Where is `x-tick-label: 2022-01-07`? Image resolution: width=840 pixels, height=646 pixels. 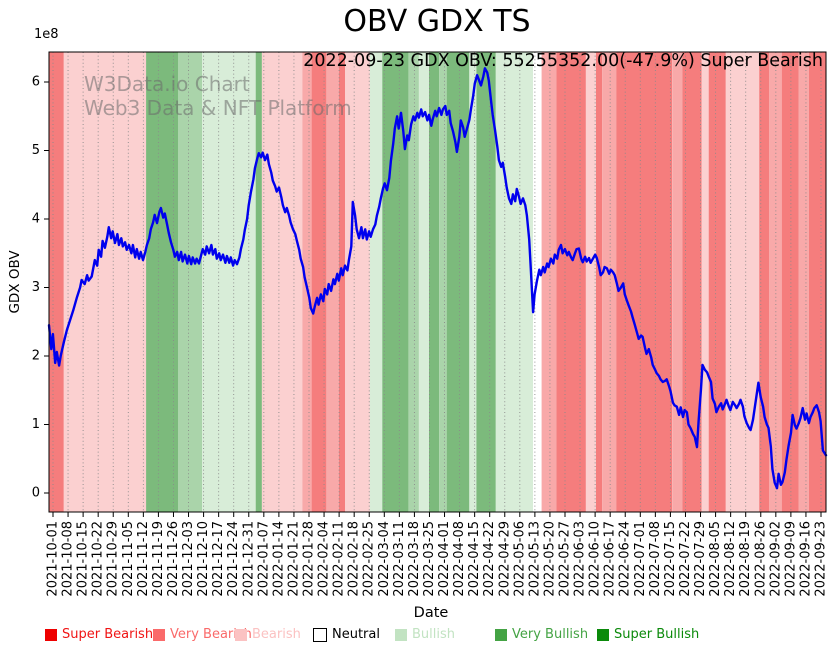 x-tick-label: 2022-01-07 is located at coordinates (263, 559).